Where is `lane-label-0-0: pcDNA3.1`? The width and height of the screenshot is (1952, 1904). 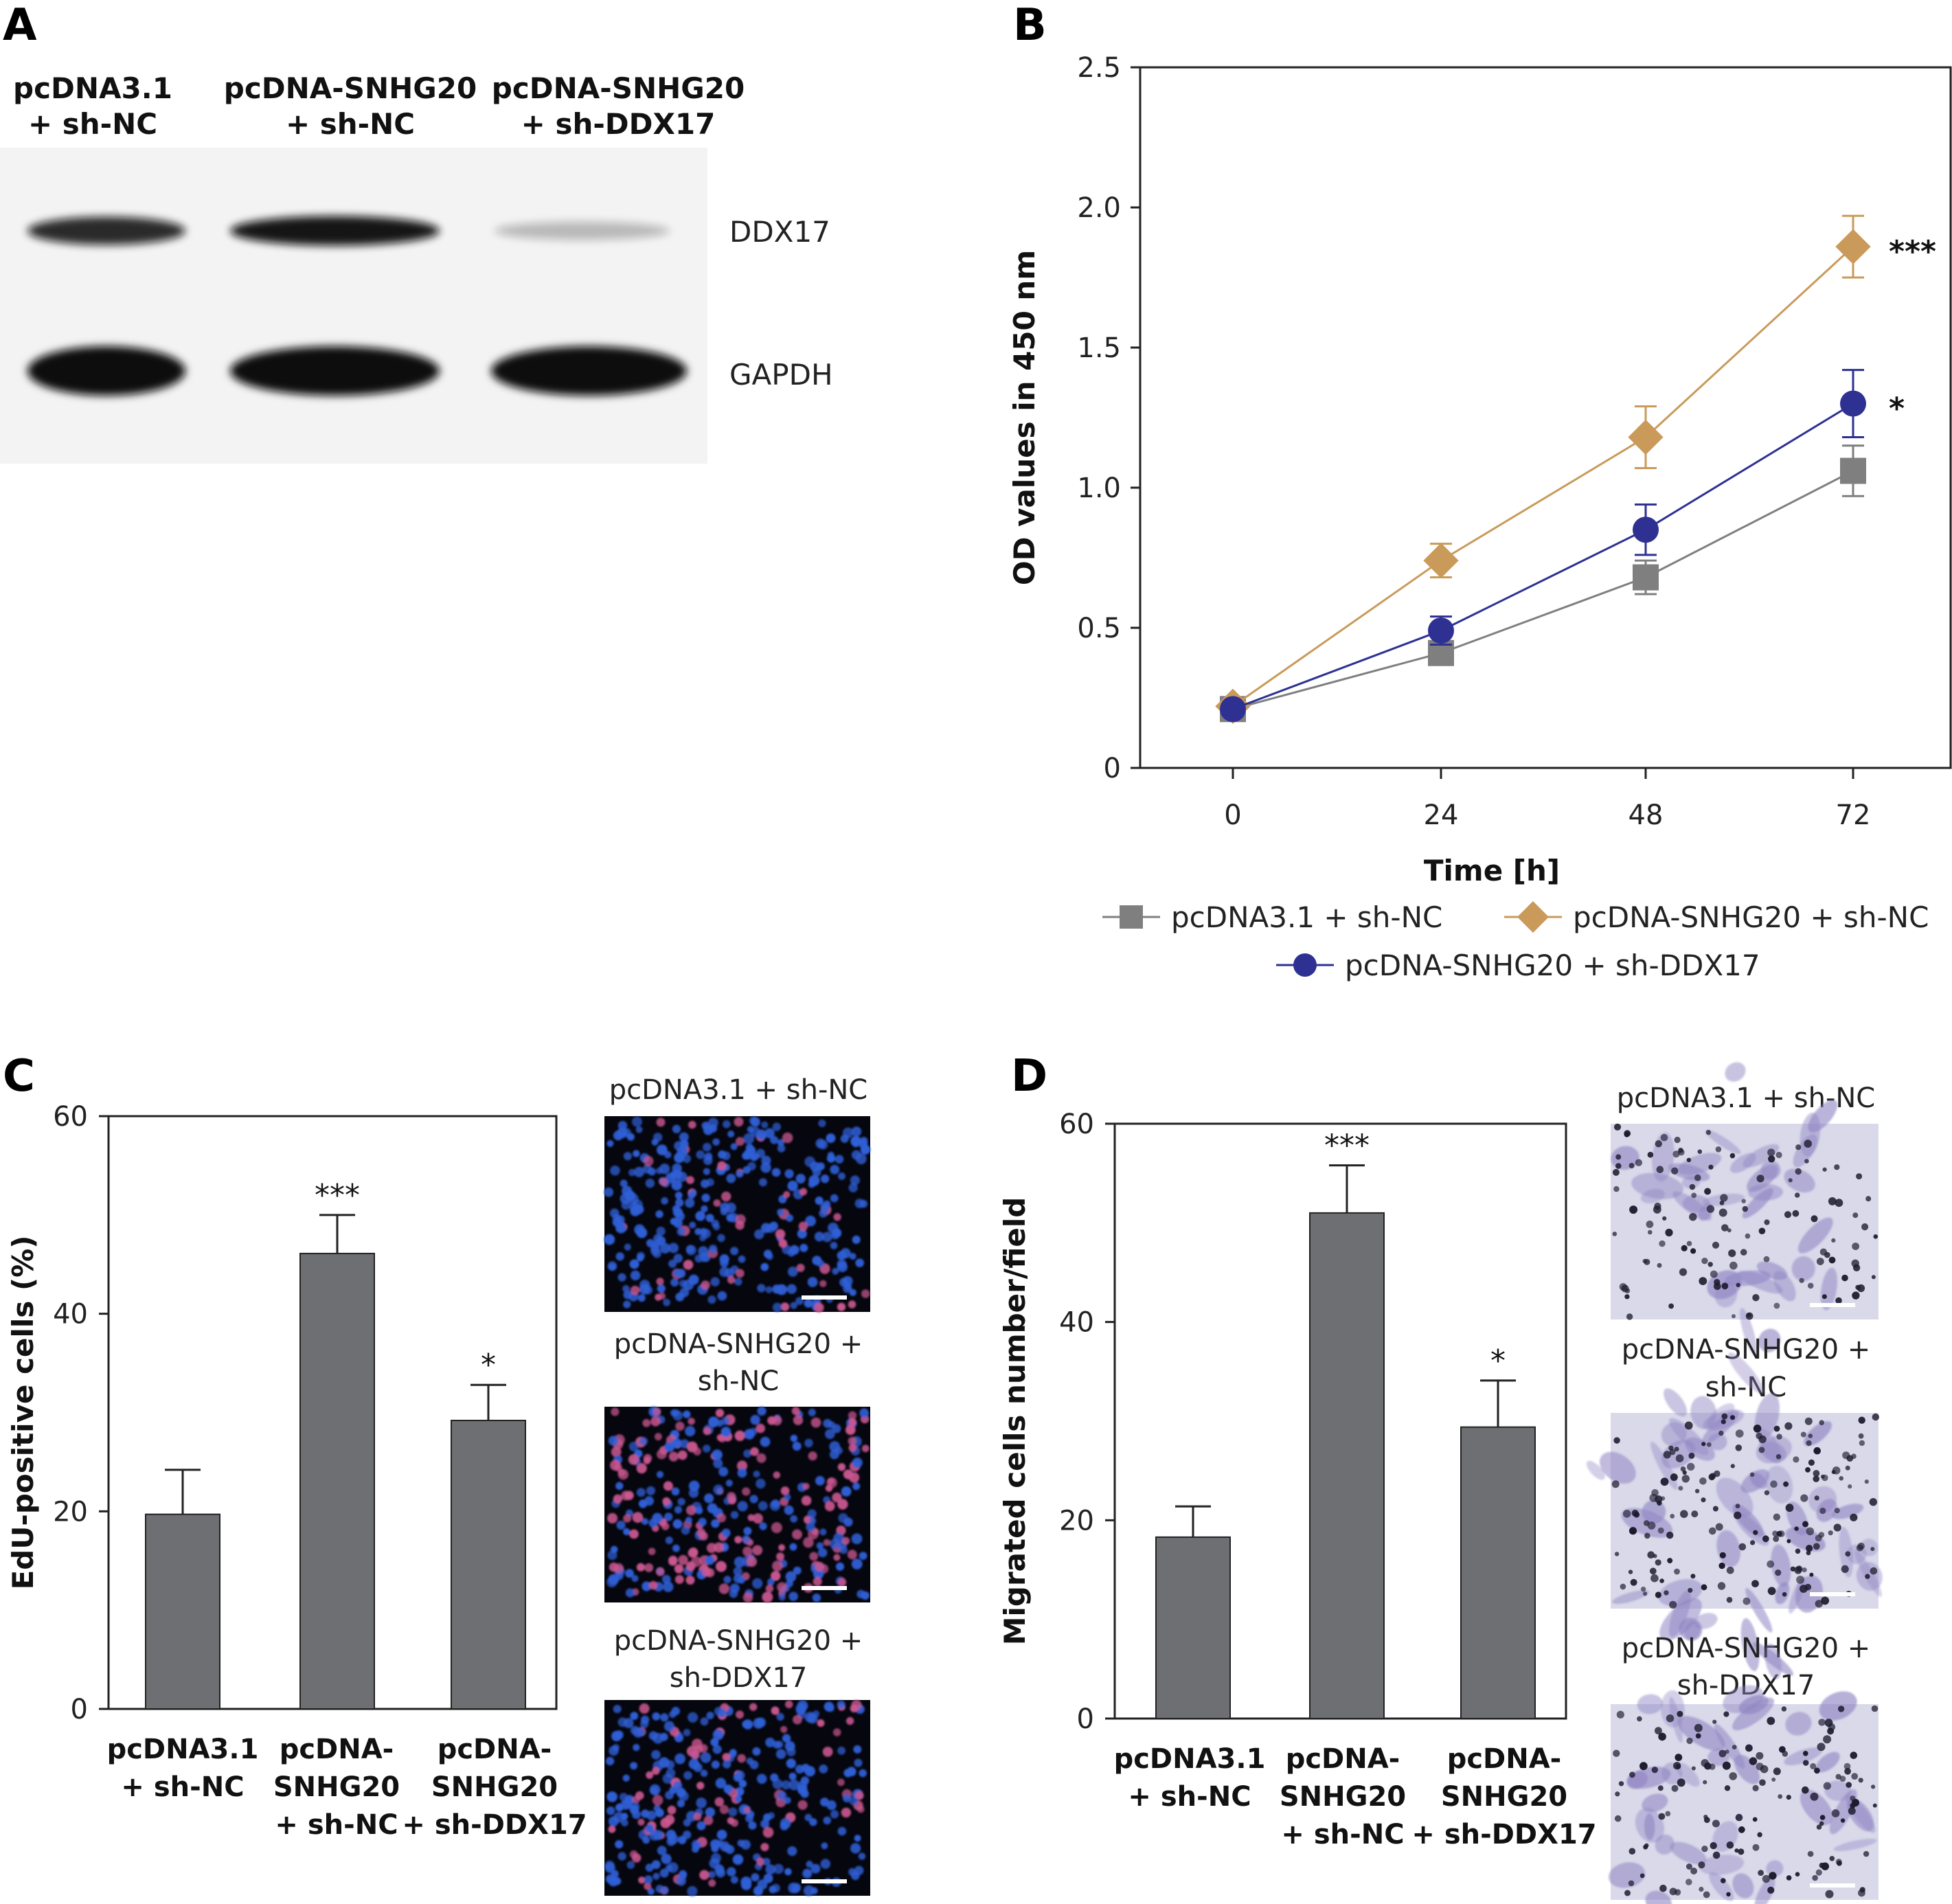
lane-label-0-0: pcDNA3.1 is located at coordinates (92, 88).